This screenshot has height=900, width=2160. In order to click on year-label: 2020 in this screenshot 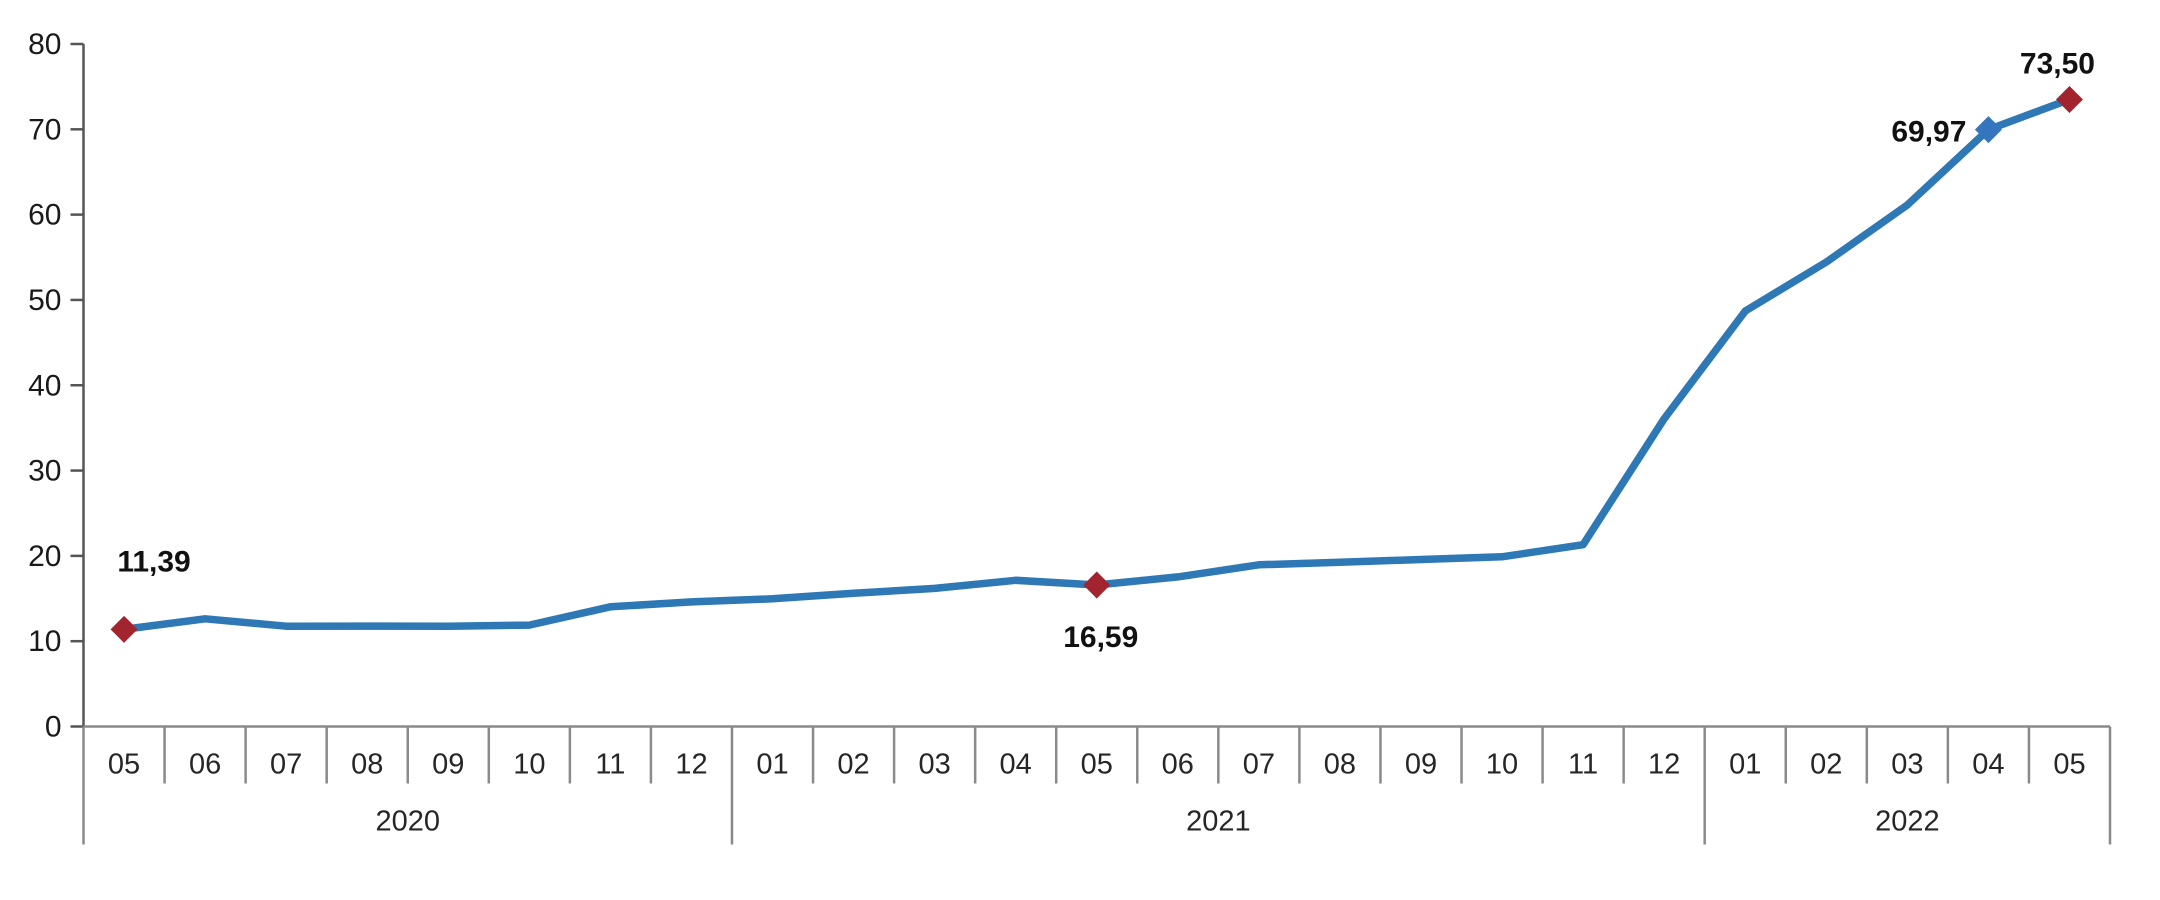, I will do `click(407, 822)`.